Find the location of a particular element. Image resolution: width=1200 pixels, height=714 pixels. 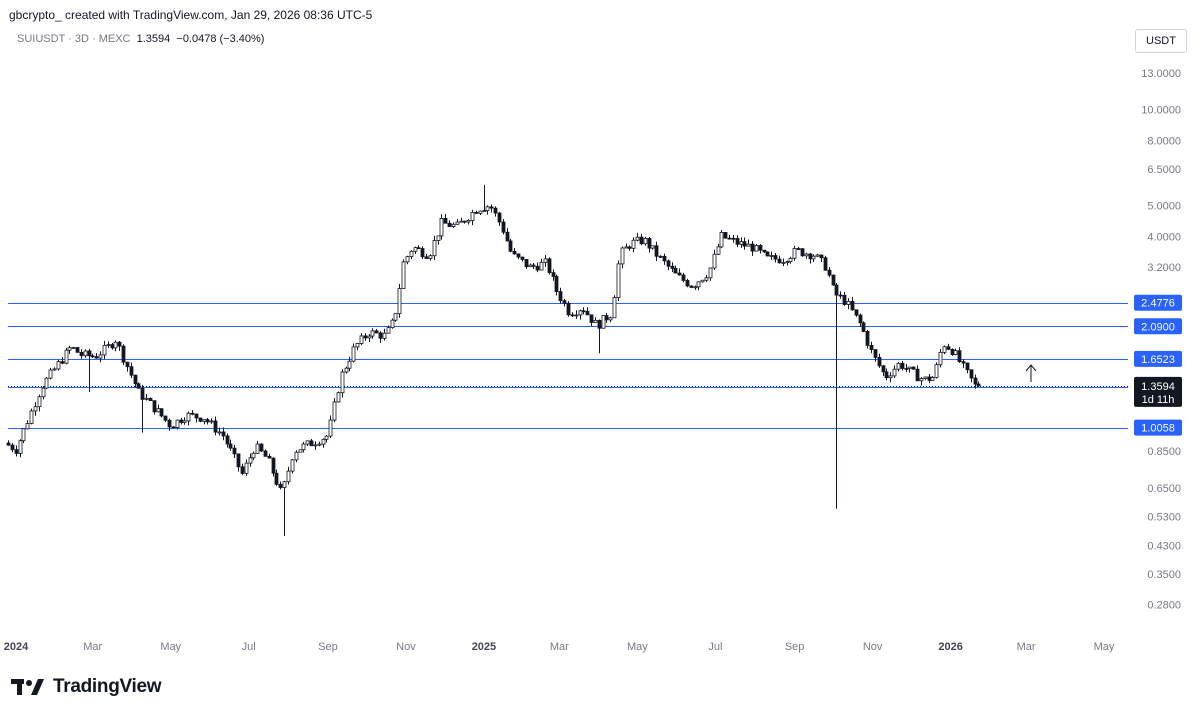

tradingview-brand: TradingView is located at coordinates (86, 687).